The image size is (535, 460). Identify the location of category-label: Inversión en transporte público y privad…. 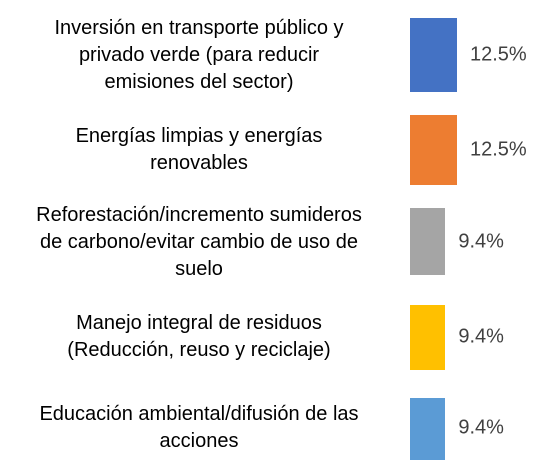
(199, 54).